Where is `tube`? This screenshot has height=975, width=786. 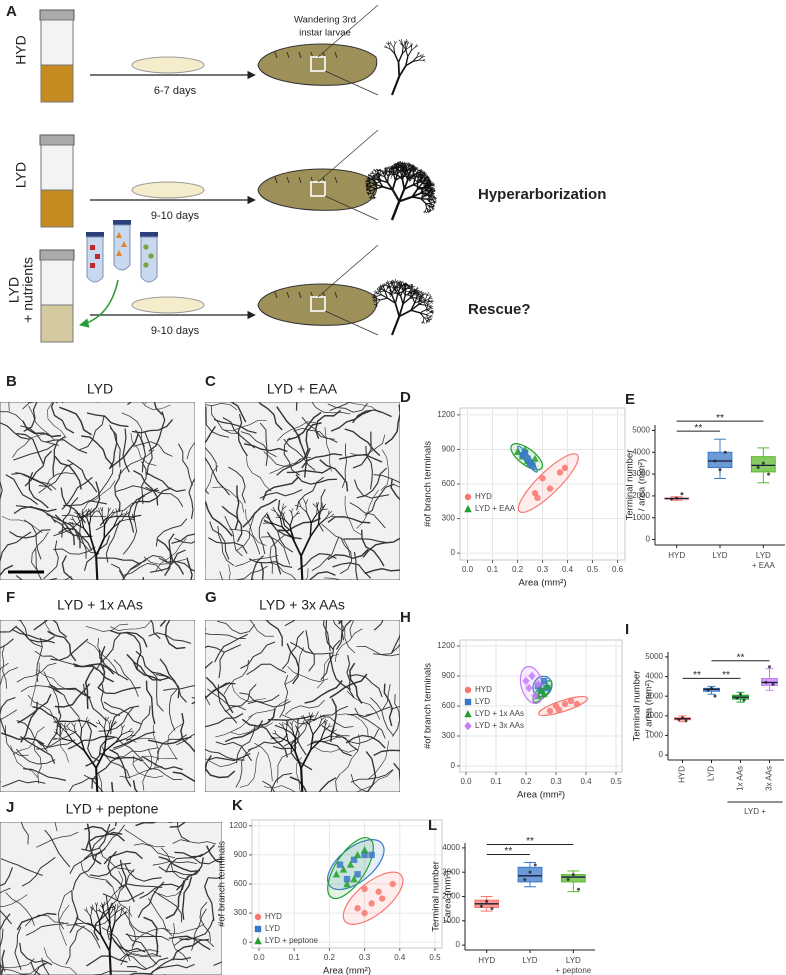
tube is located at coordinates (122, 247).